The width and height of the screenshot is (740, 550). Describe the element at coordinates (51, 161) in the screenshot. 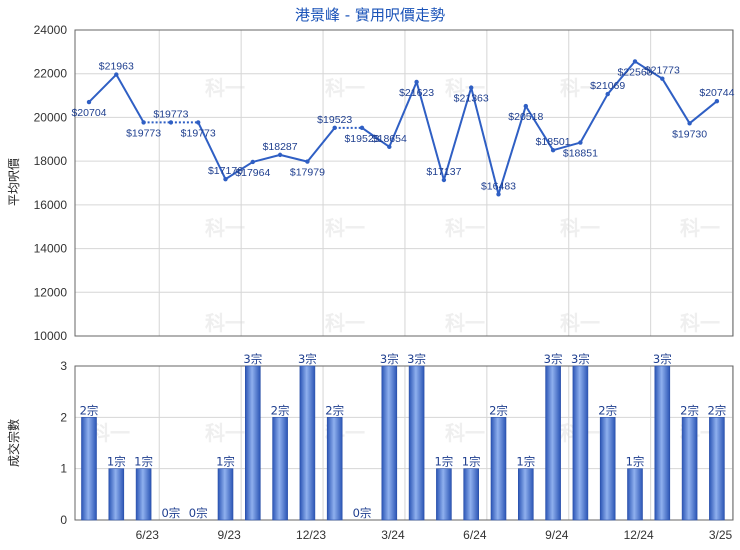

I see `price-y-tick-label: 18000` at that location.